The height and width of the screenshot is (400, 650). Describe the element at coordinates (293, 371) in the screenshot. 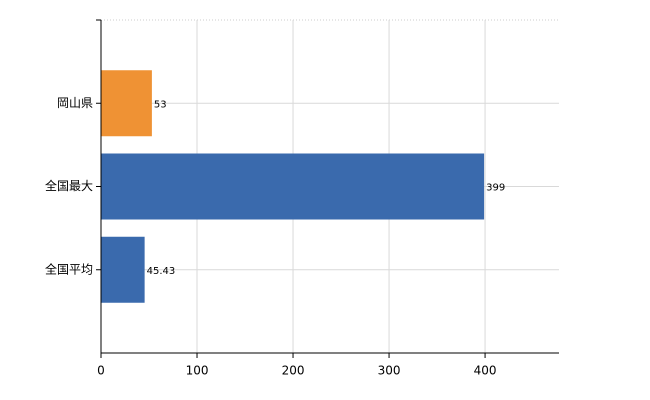

I see `x-tick-label: 200` at that location.